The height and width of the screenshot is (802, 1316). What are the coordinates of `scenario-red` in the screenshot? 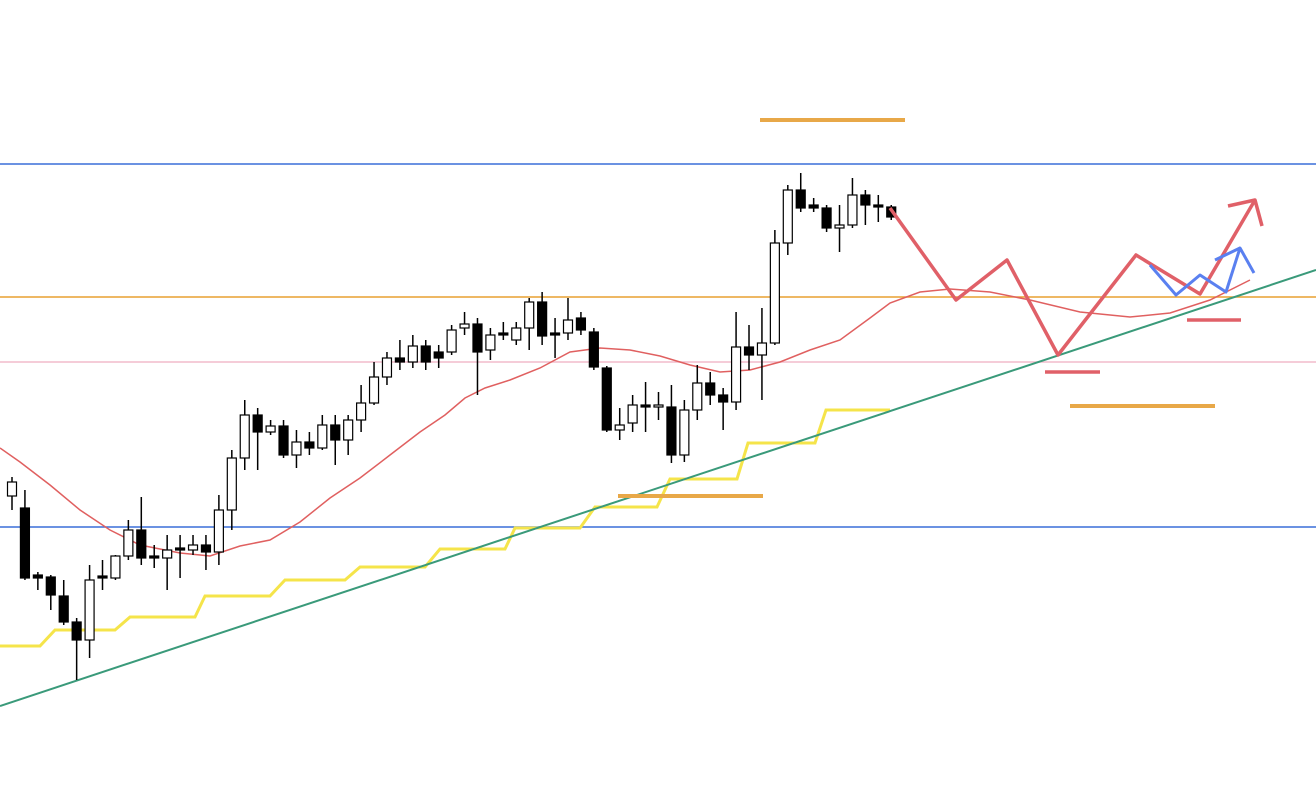 It's located at (1076, 286).